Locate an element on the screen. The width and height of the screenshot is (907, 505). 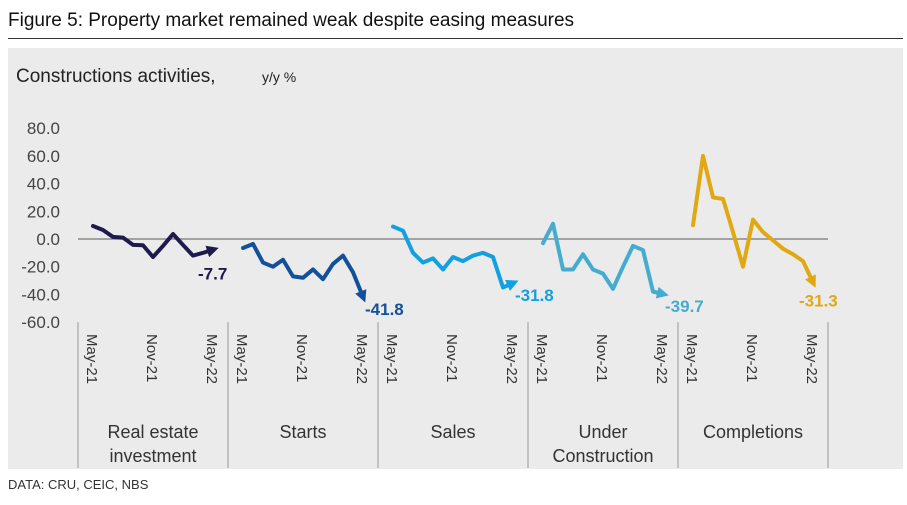
group-label: Under is located at coordinates (602, 432).